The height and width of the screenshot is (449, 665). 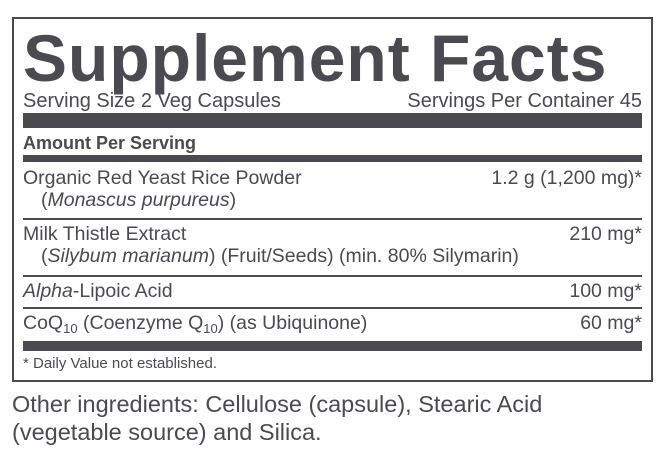 What do you see at coordinates (367, 256) in the screenshot?
I see `ingredient-detail: (Fruit/Seeds) (min. 80% Silymarin)` at bounding box center [367, 256].